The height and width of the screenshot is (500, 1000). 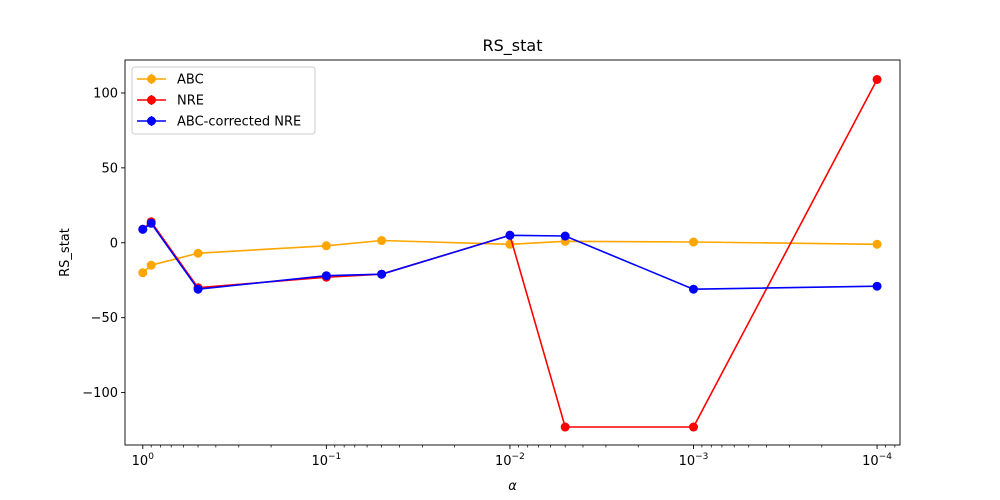 I want to click on x-tick-label: 10⁻², so click(x=510, y=460).